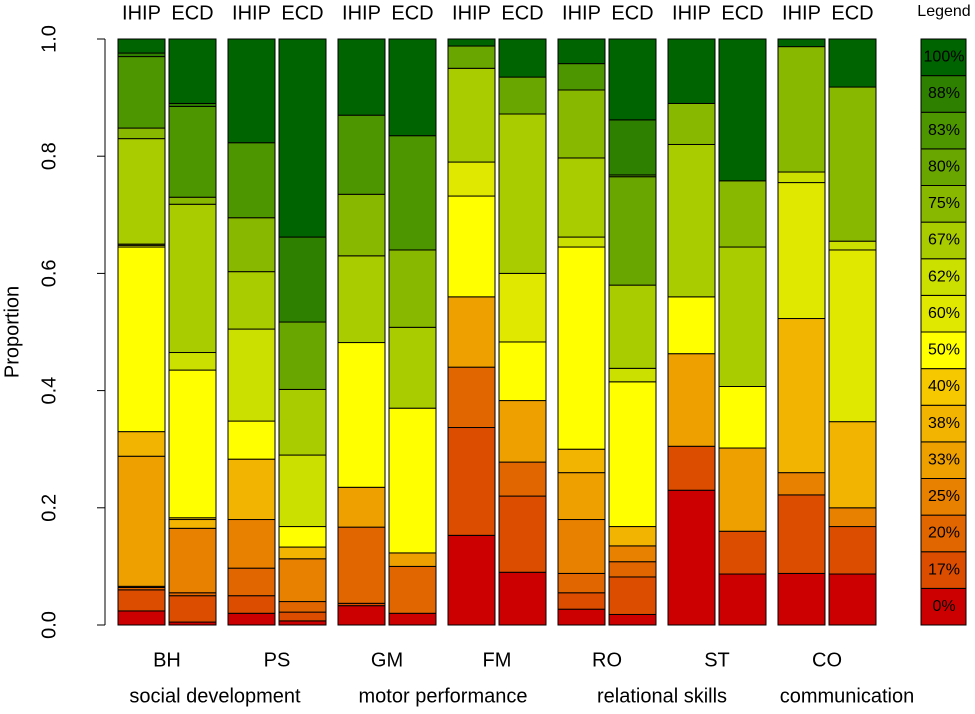 The height and width of the screenshot is (714, 975). What do you see at coordinates (944, 313) in the screenshot?
I see `legend-label: 60%` at bounding box center [944, 313].